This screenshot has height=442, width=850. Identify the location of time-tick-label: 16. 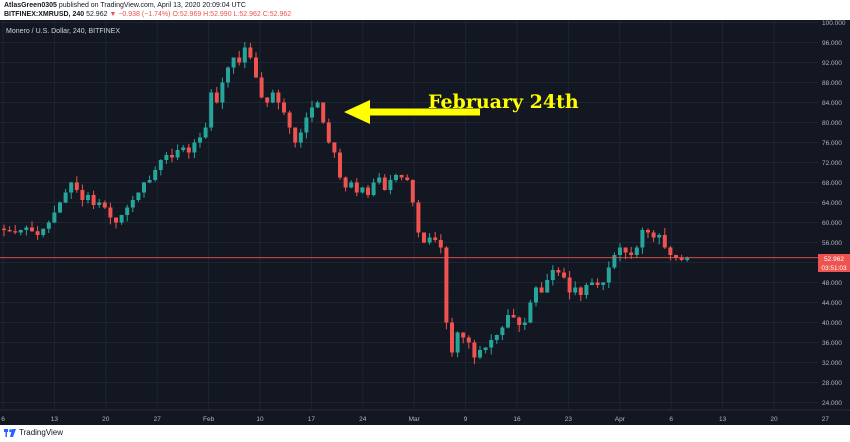
(517, 419).